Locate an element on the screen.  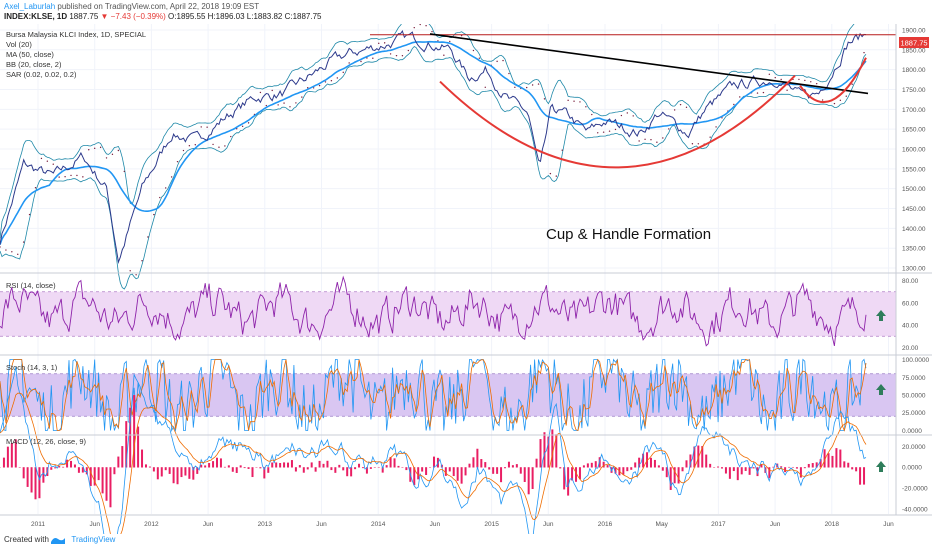
time-tick-label: 2018 is located at coordinates (832, 524).